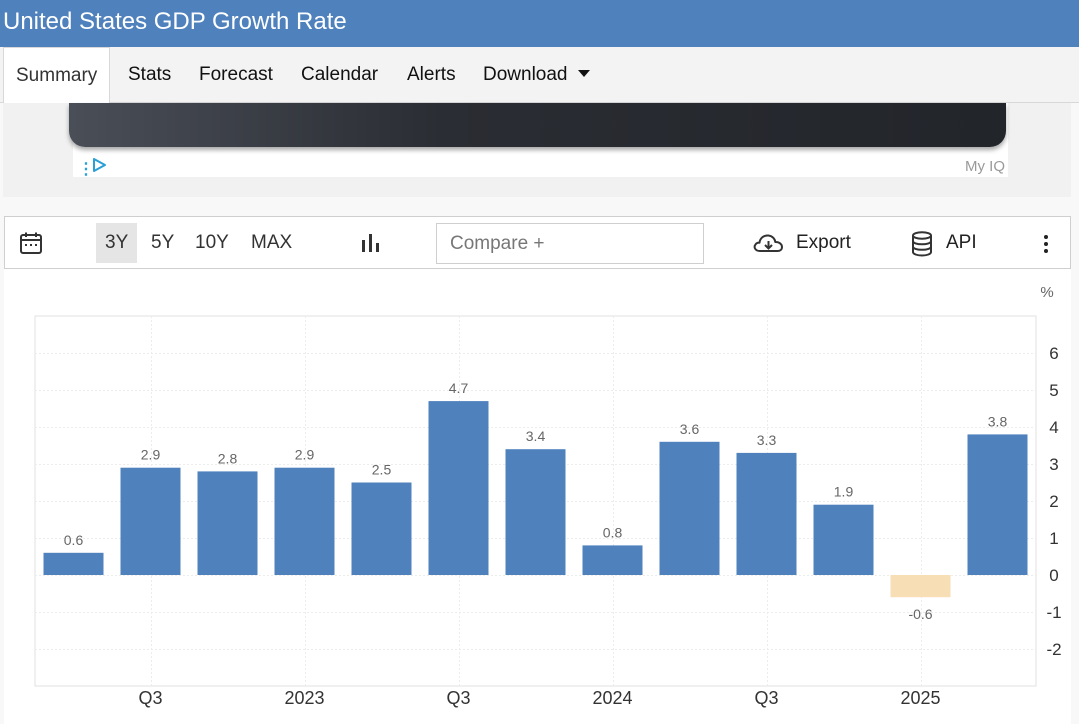 This screenshot has height=724, width=1079. Describe the element at coordinates (539, 23) in the screenshot. I see `title-bar: United States GDP Growth Rate` at that location.